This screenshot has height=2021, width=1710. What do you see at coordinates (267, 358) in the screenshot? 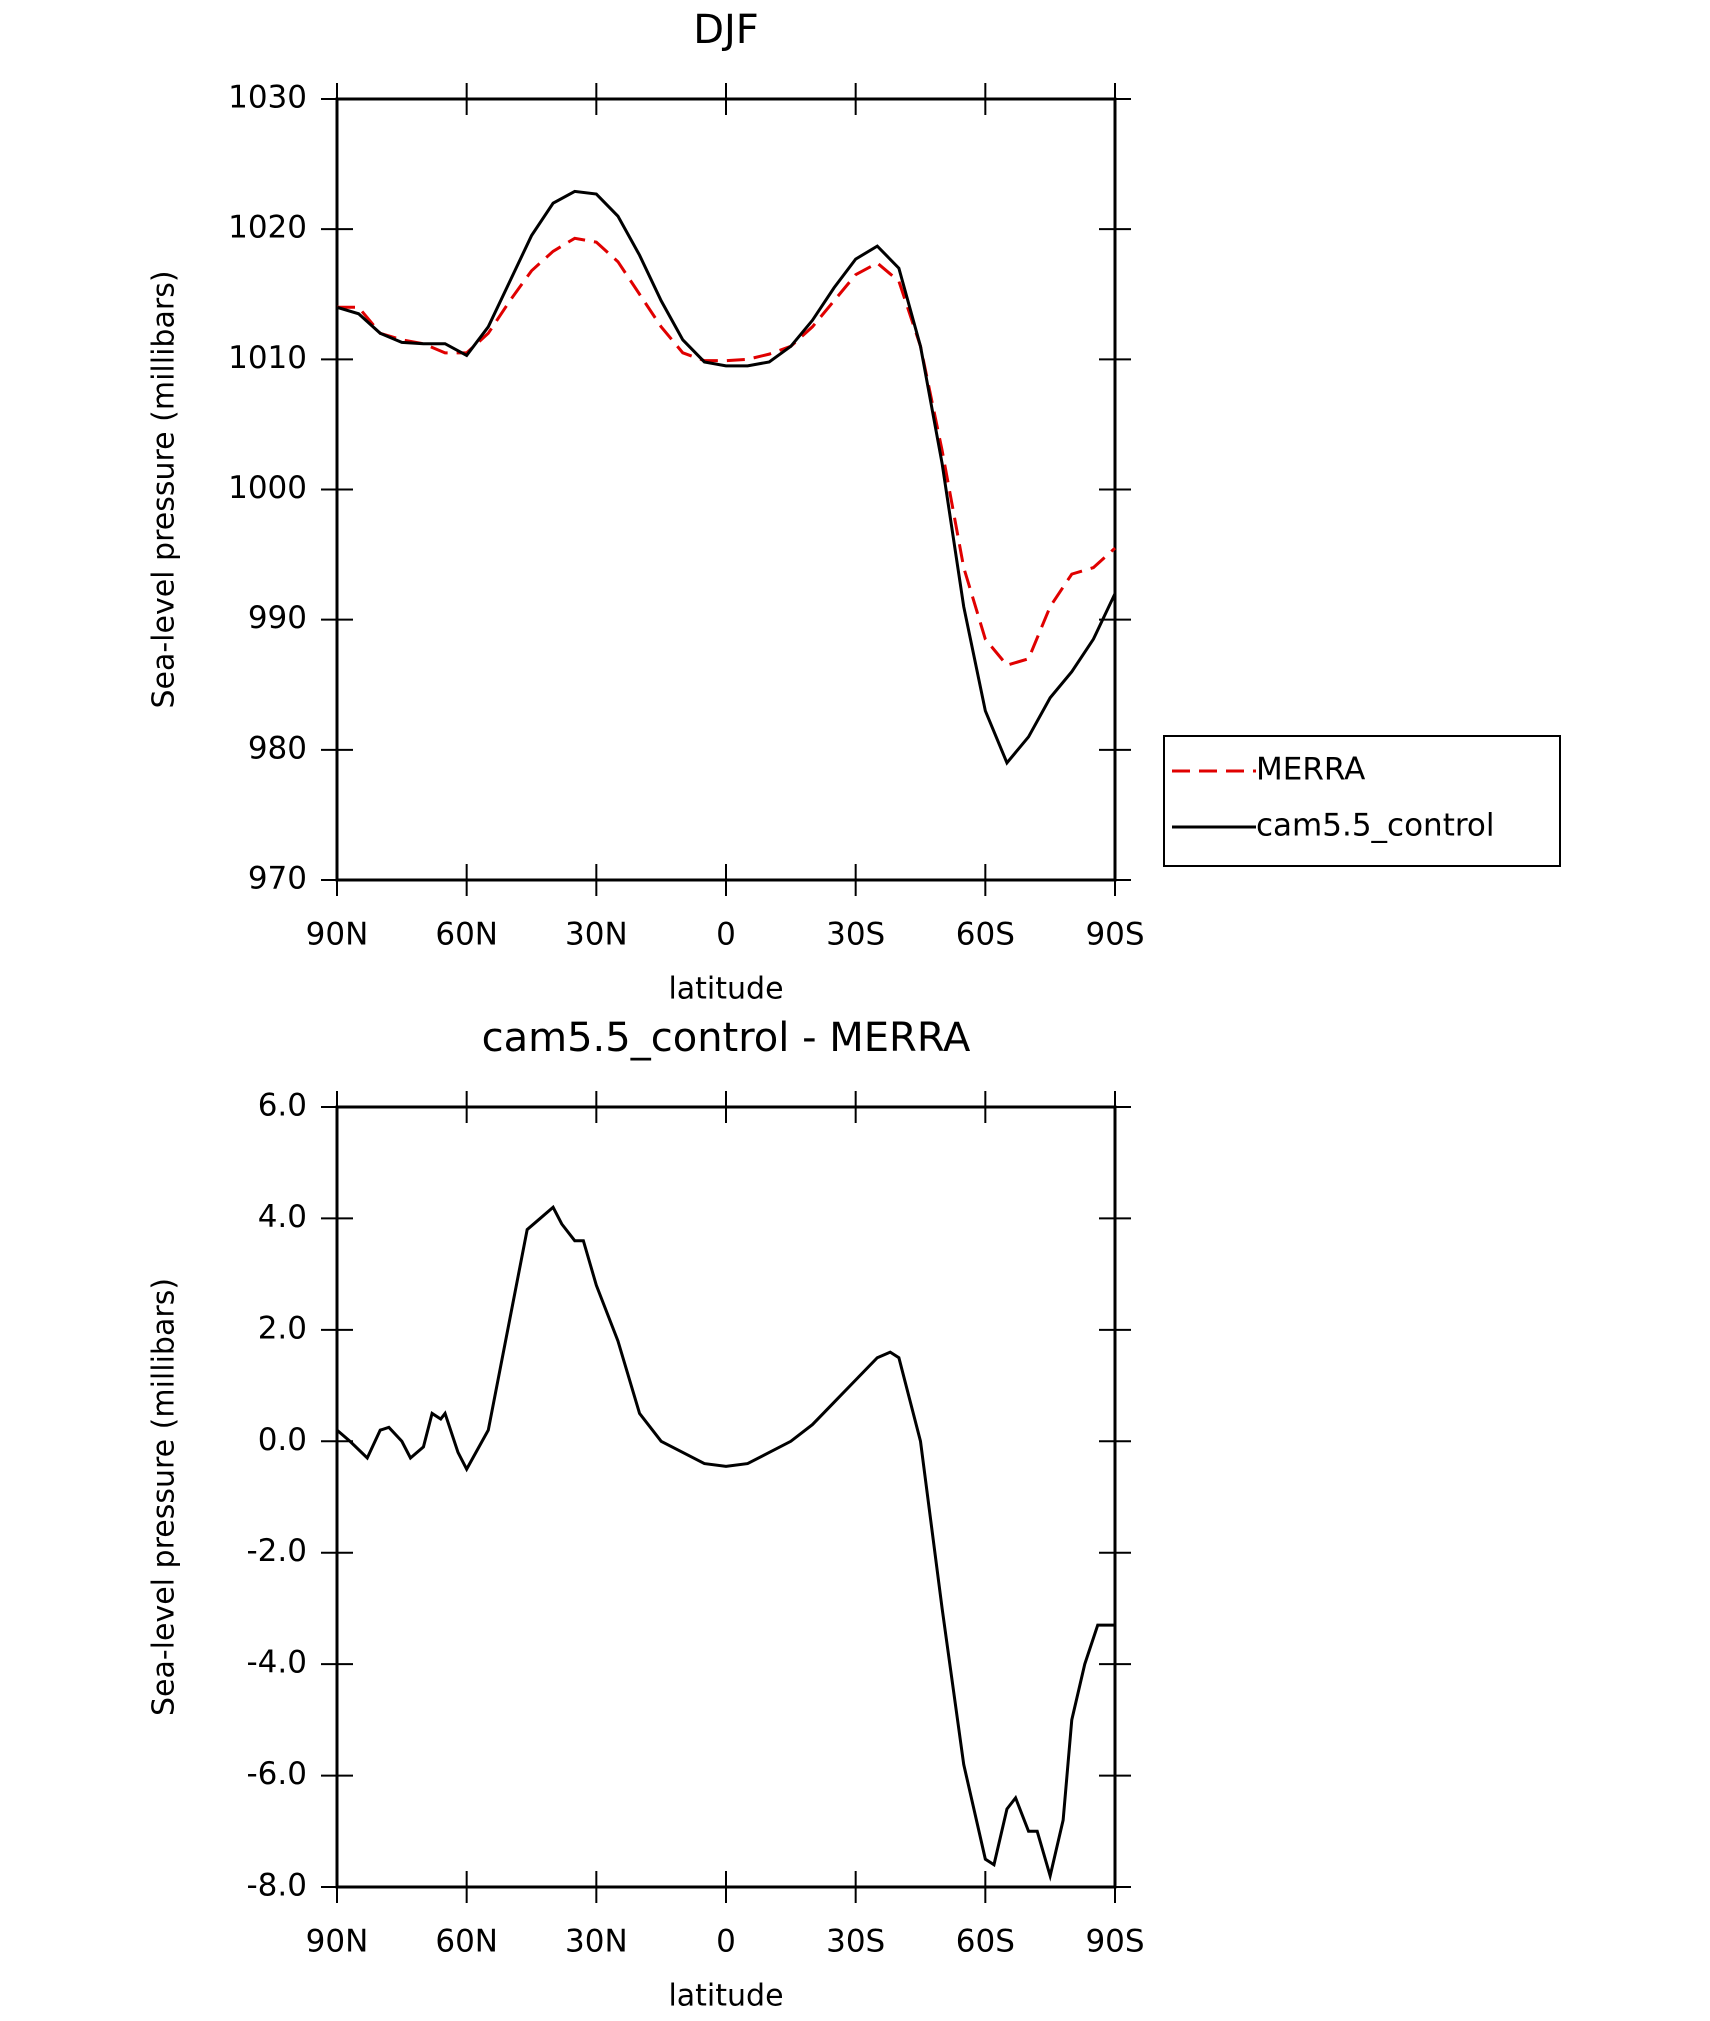
I see `y-tick-label: 1010` at bounding box center [267, 358].